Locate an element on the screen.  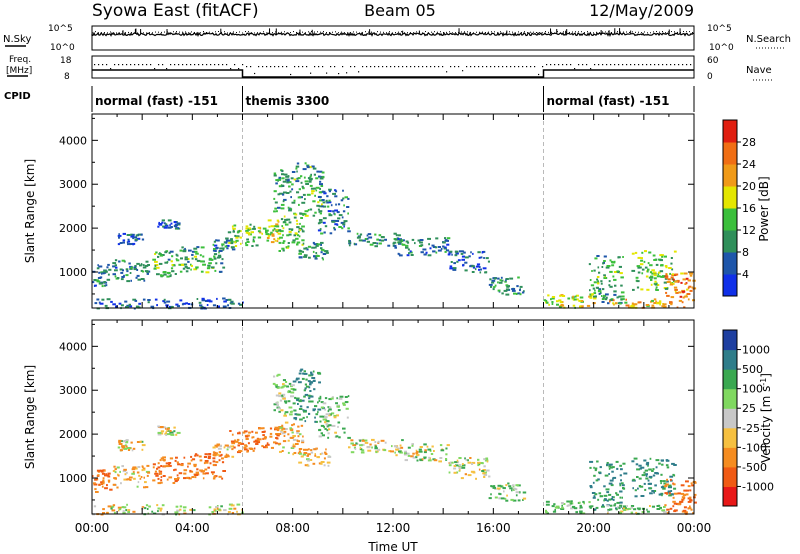
power-bar-label: 20 is located at coordinates (749, 186).